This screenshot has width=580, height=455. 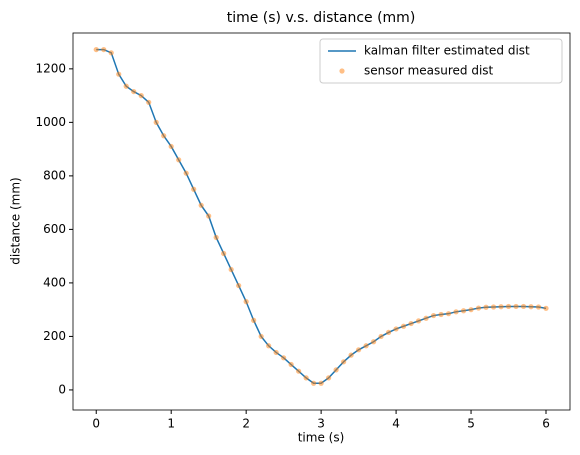 I want to click on x-tick-label: 6, so click(x=546, y=424).